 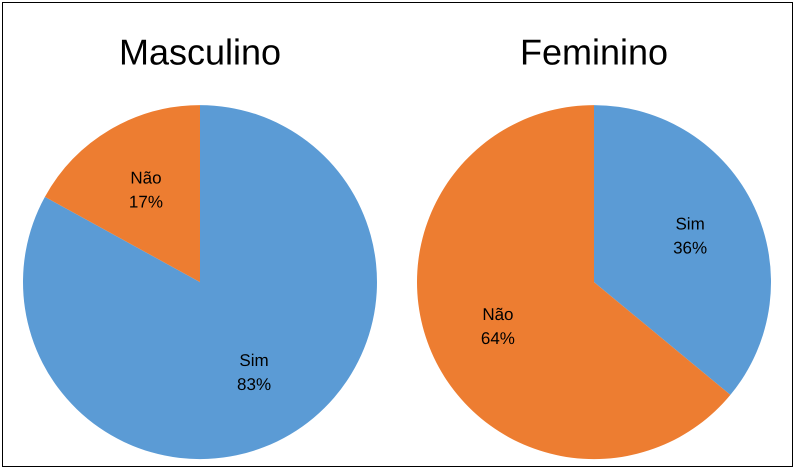 I want to click on chart-title: Masculino, so click(x=200, y=52).